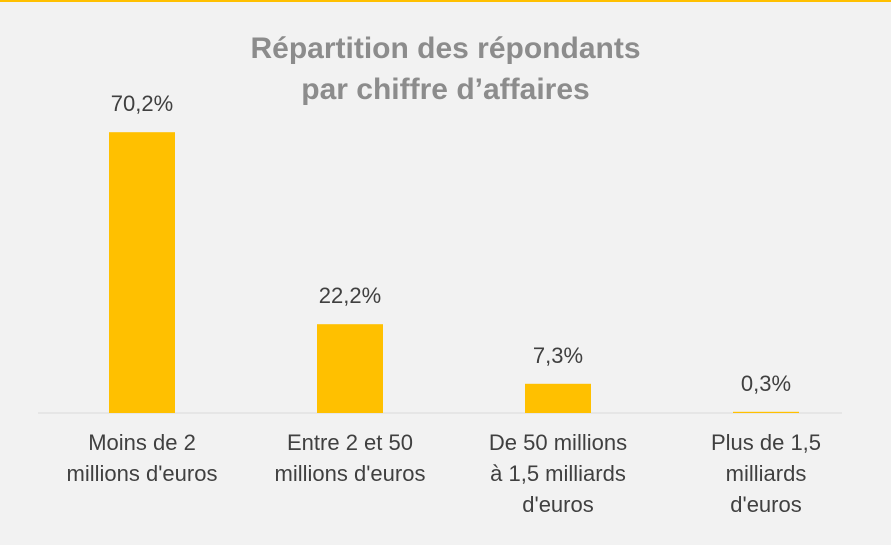 The width and height of the screenshot is (891, 545). I want to click on data-label: 22,2%, so click(350, 296).